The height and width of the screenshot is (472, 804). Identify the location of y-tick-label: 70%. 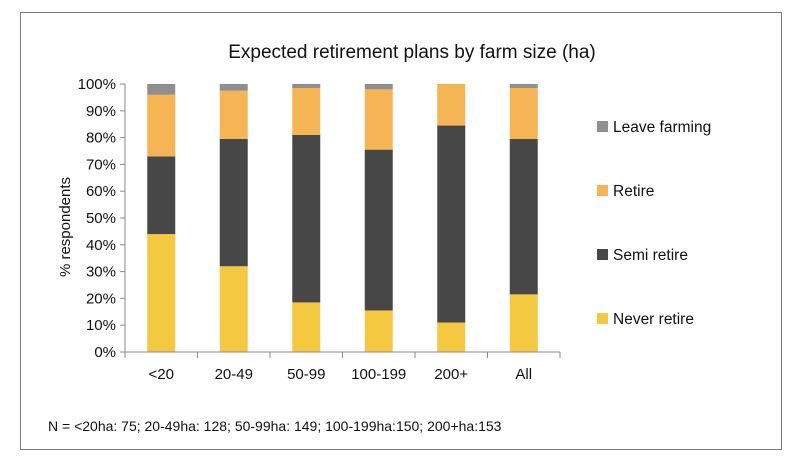
(101, 164).